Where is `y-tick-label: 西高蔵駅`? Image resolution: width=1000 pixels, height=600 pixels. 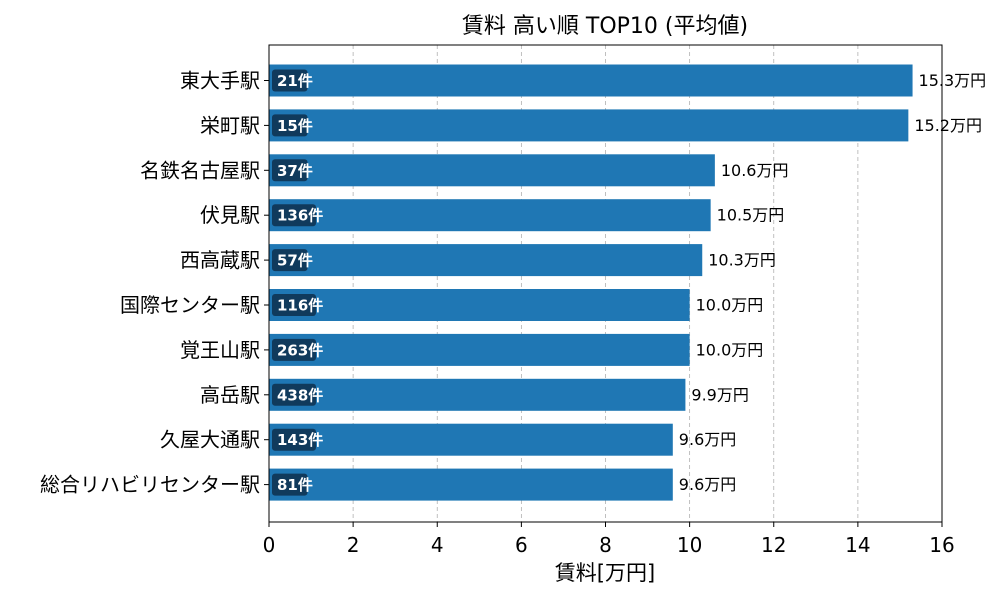
y-tick-label: 西高蔵駅 is located at coordinates (220, 260).